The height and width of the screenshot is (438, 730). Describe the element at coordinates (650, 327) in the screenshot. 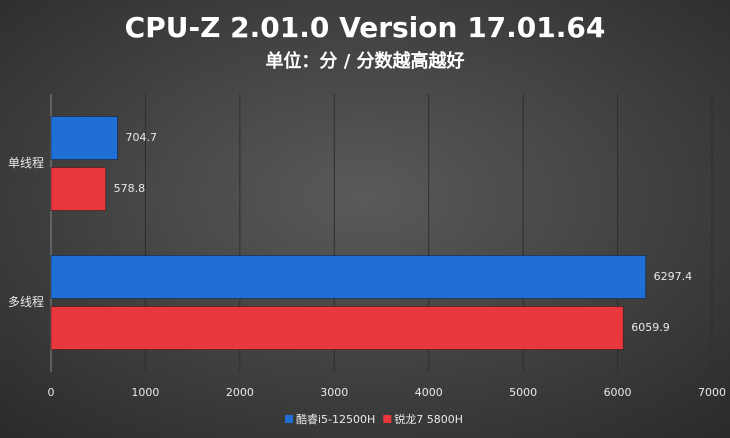

I see `value-label: 6059.9` at that location.